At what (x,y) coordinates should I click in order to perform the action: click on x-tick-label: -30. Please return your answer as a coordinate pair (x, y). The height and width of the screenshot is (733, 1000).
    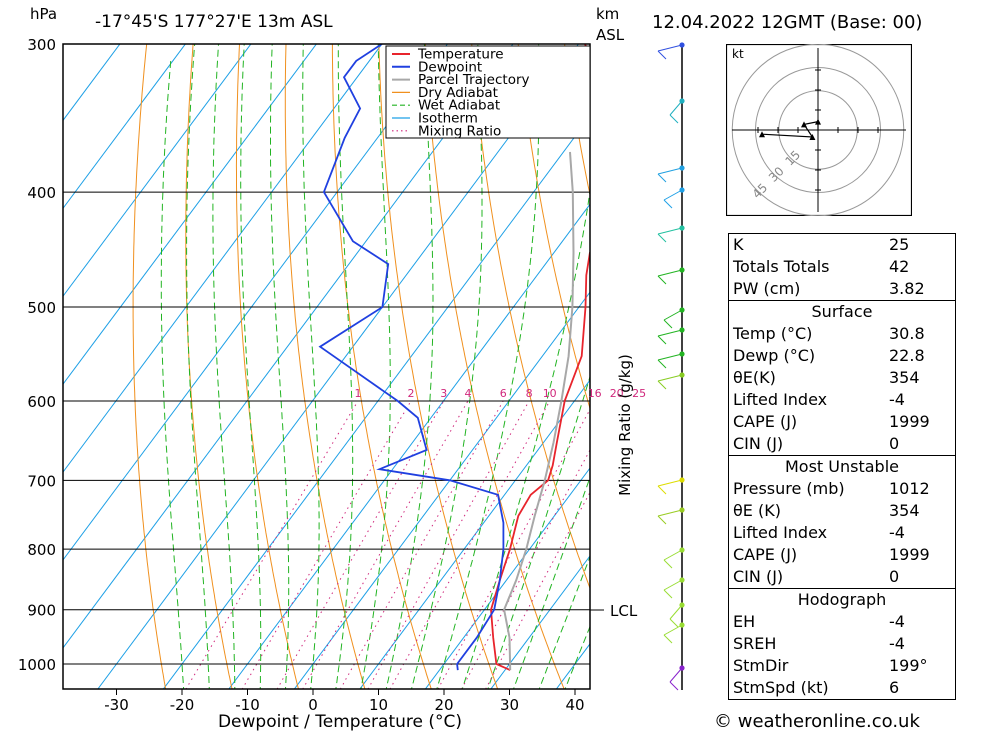
    Looking at the image, I should click on (116, 705).